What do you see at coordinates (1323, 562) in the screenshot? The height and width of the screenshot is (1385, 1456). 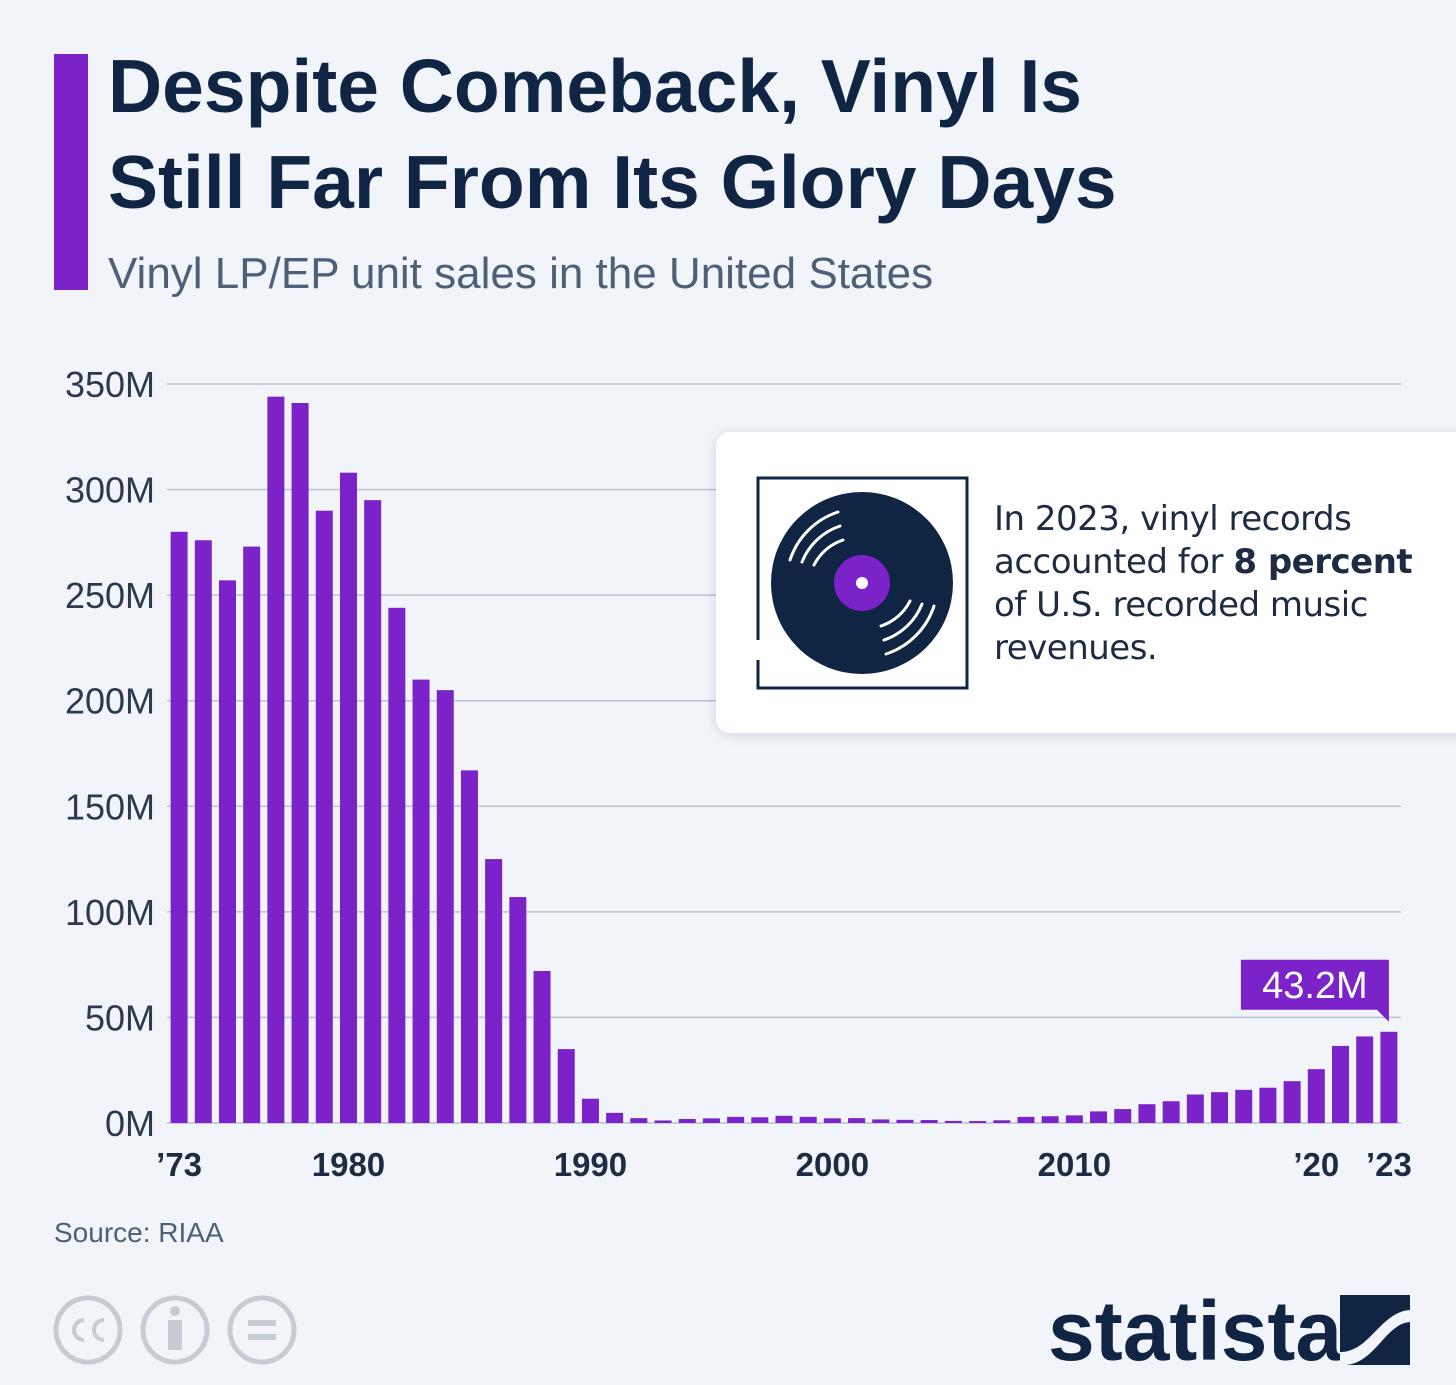 I see `callout-text-bold: 8 percent` at bounding box center [1323, 562].